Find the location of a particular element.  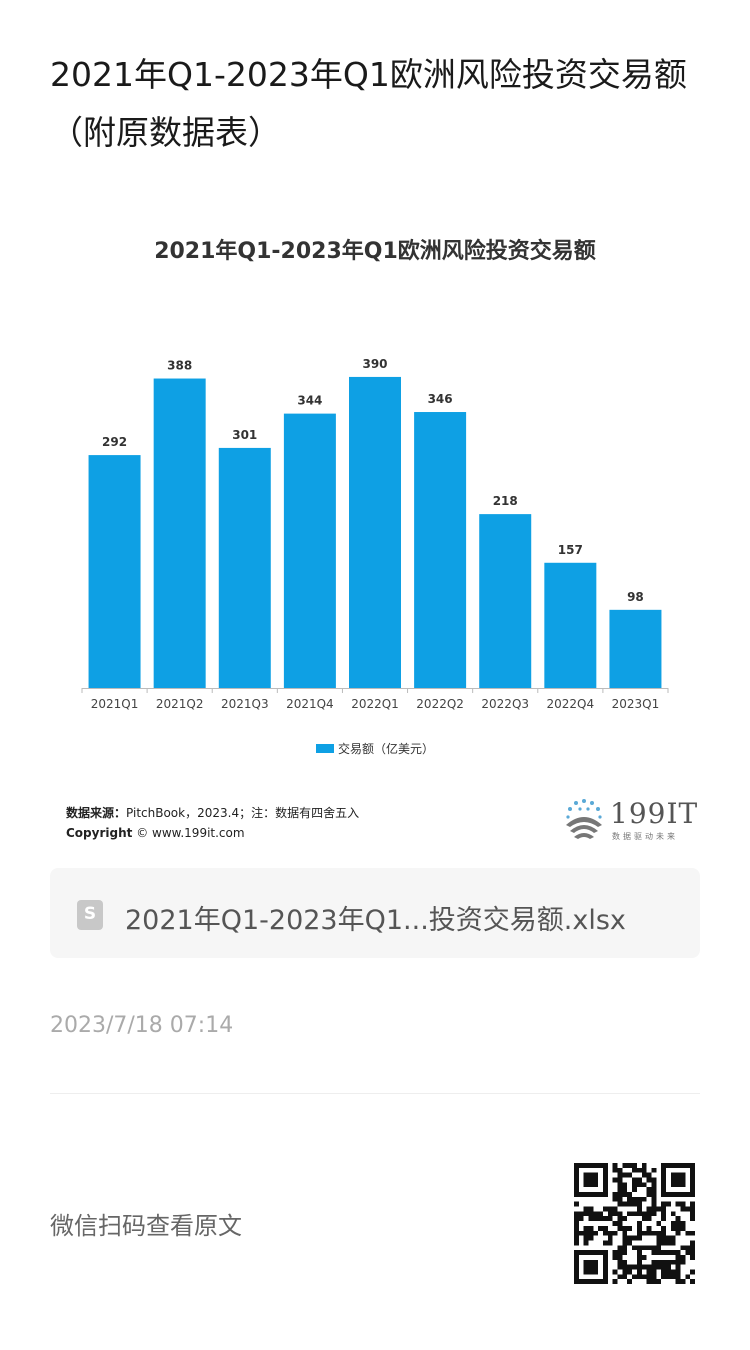

spreadsheet-file-icon: S is located at coordinates (90, 915).